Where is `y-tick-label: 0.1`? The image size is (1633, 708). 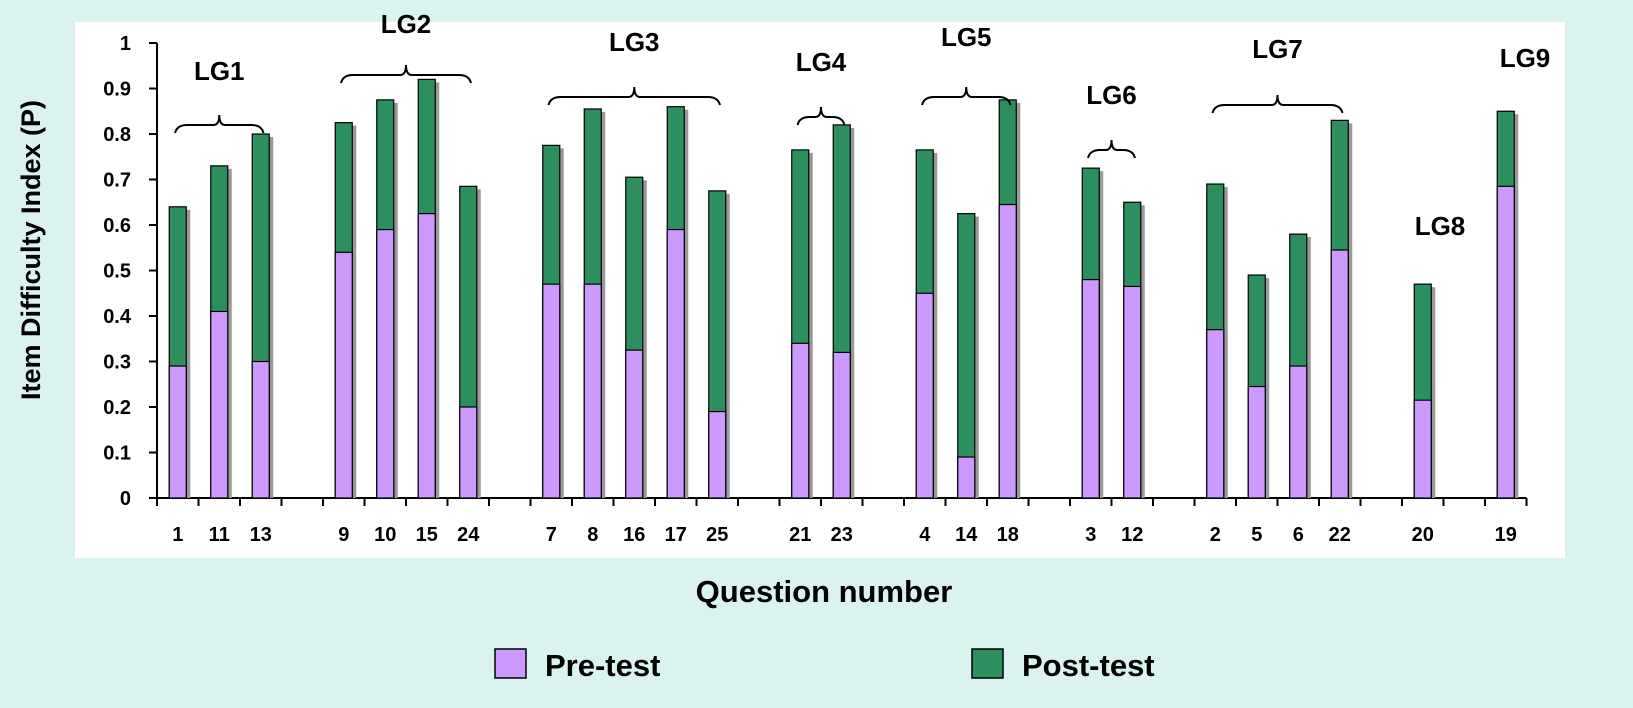
y-tick-label: 0.1 is located at coordinates (117, 454).